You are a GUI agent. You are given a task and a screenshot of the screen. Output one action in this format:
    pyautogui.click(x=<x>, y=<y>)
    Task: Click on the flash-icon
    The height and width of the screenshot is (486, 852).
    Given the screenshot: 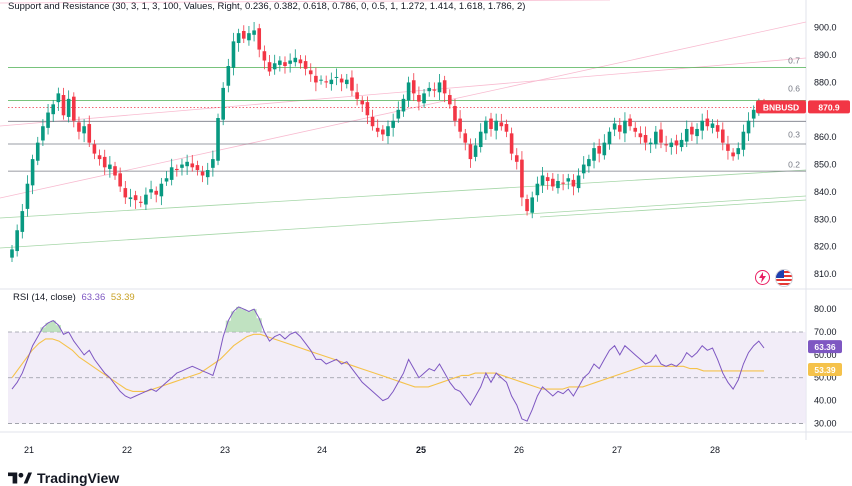 What is the action you would take?
    pyautogui.click(x=762, y=277)
    